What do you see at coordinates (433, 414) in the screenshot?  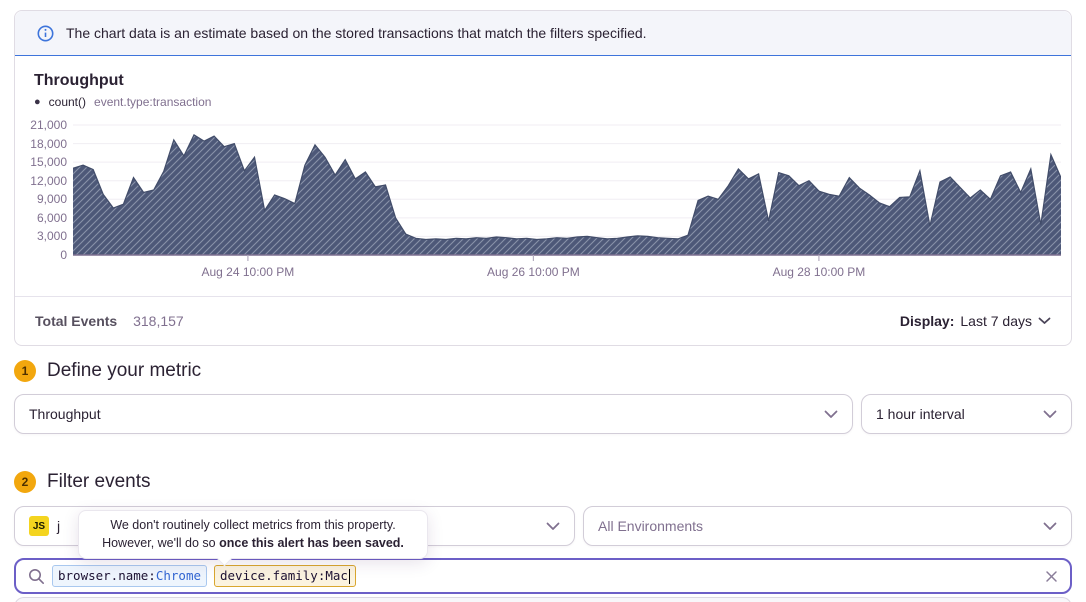 I see `aggregate-select: Throughput` at bounding box center [433, 414].